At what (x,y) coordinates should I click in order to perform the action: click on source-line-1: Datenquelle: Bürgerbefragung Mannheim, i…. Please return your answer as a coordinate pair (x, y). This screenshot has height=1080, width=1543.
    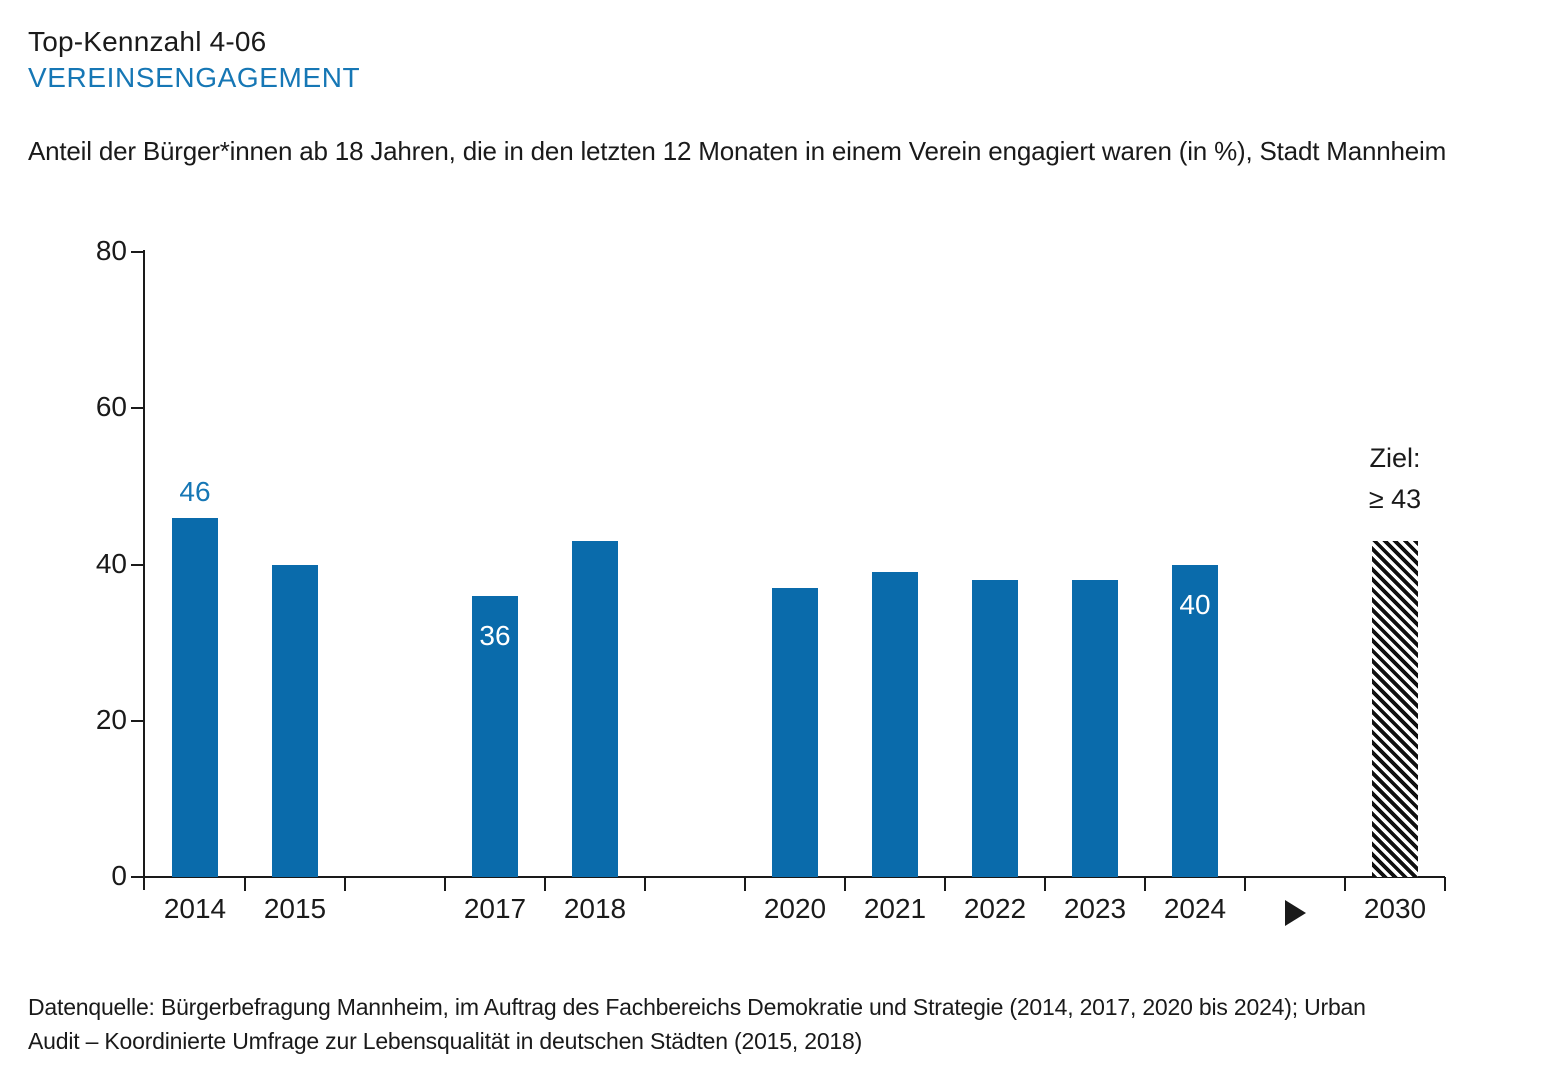
    Looking at the image, I should click on (697, 1007).